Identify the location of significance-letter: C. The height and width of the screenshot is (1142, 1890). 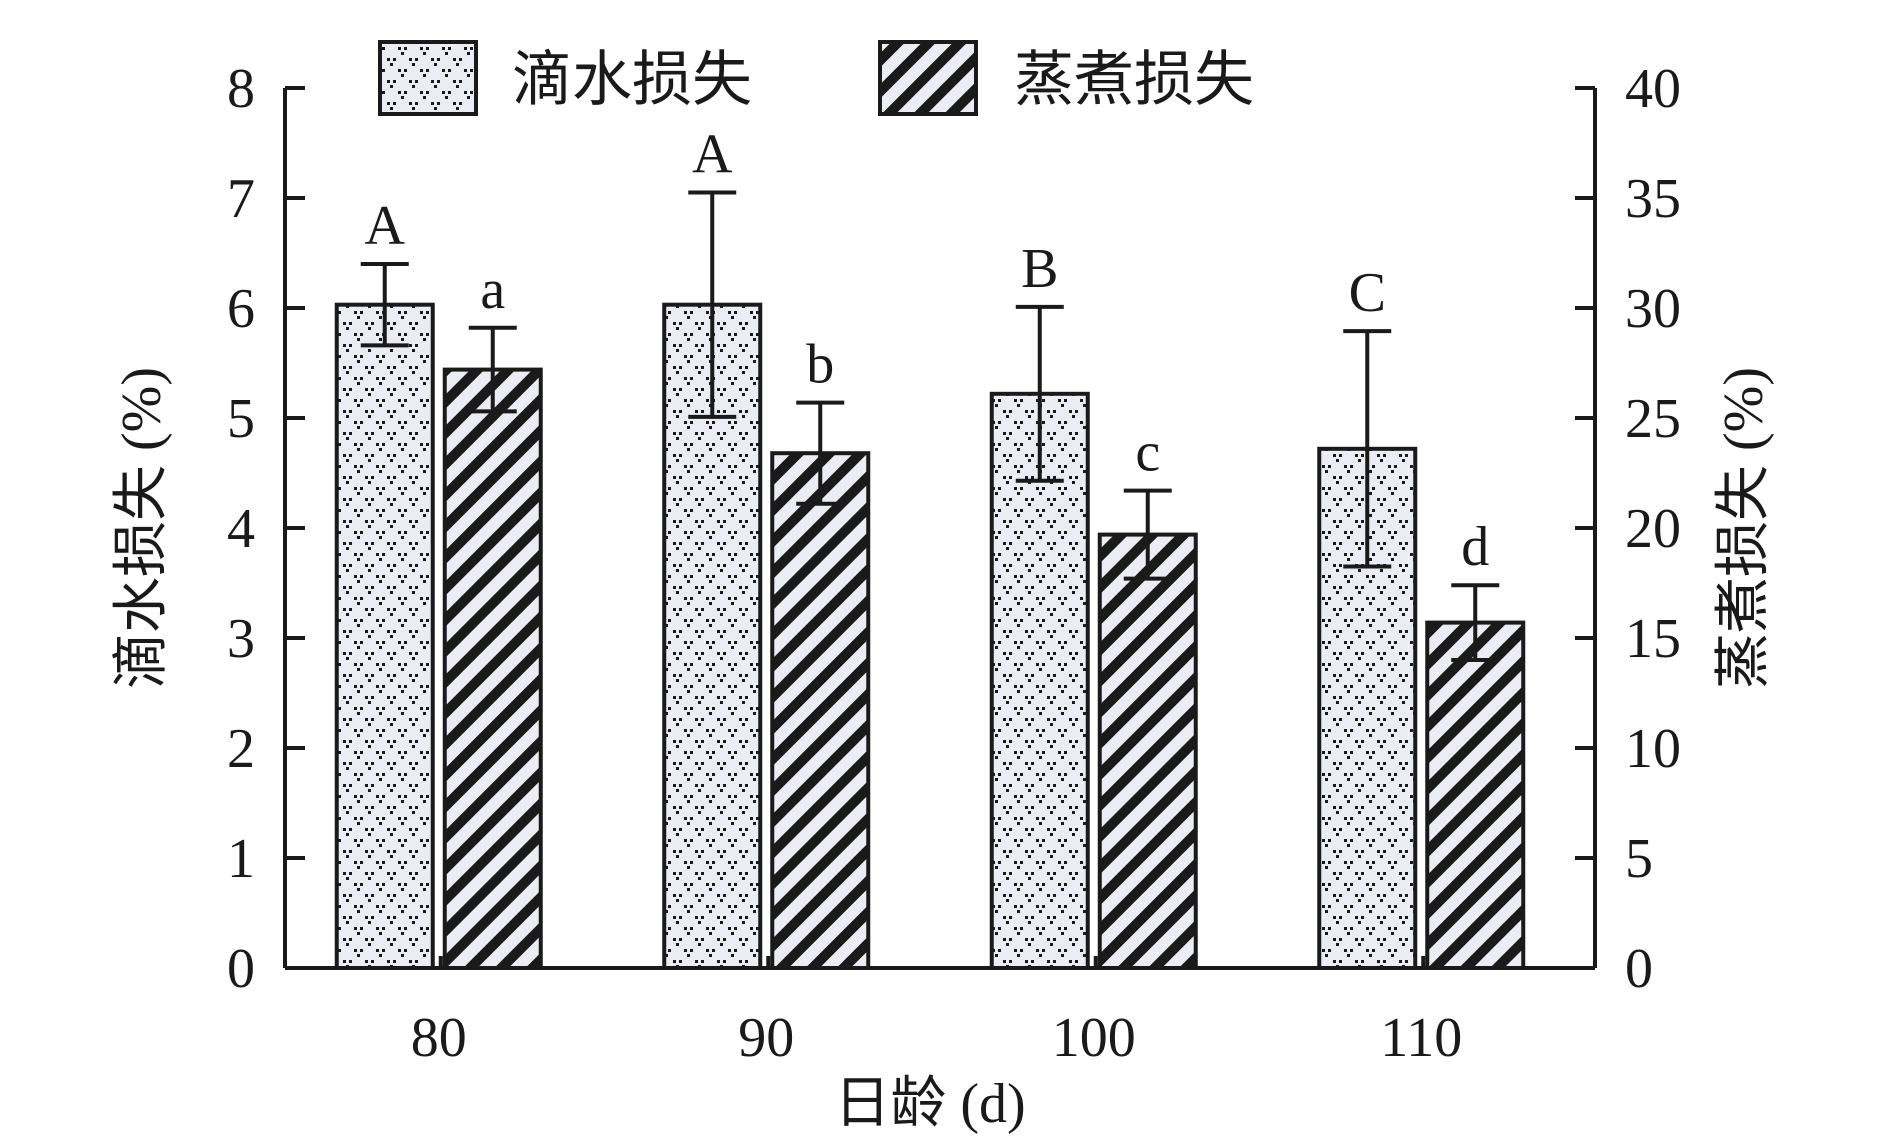
(1367, 293).